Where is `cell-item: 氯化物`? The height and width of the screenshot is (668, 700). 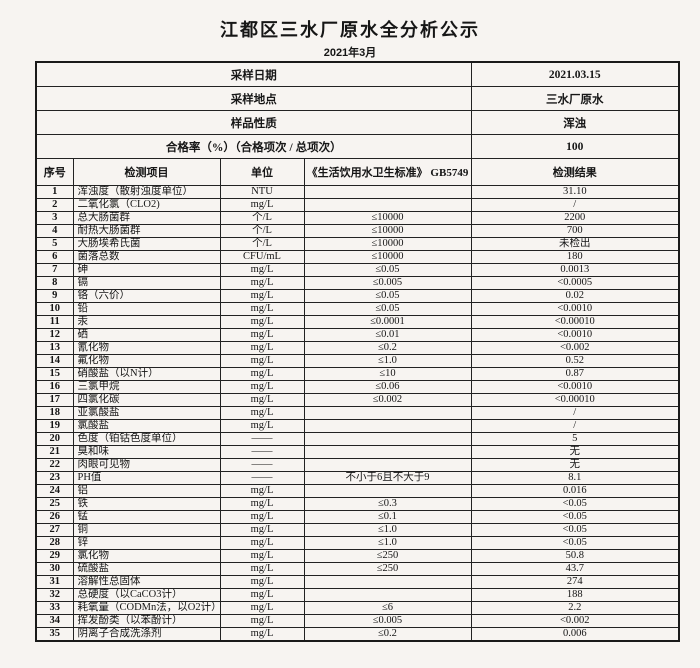
cell-item: 氯化物 is located at coordinates (146, 556).